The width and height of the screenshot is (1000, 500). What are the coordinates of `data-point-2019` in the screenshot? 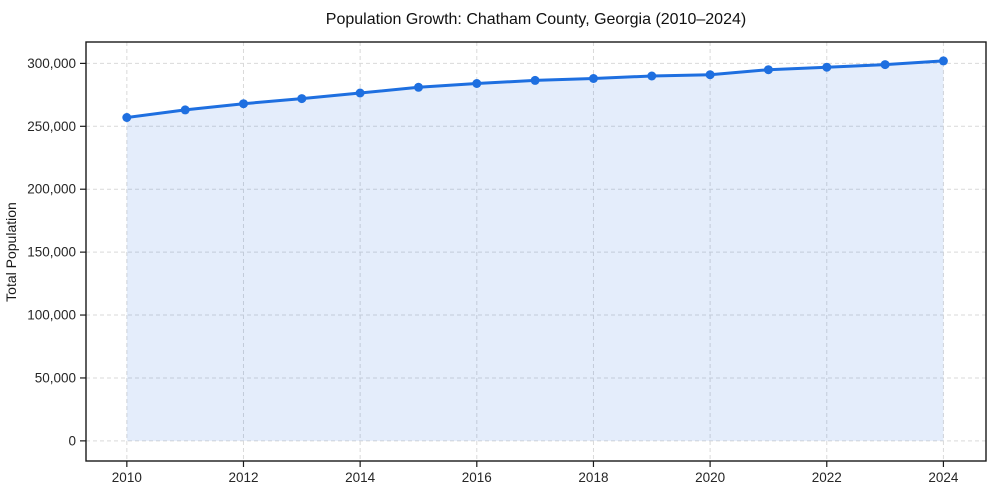 It's located at (652, 76).